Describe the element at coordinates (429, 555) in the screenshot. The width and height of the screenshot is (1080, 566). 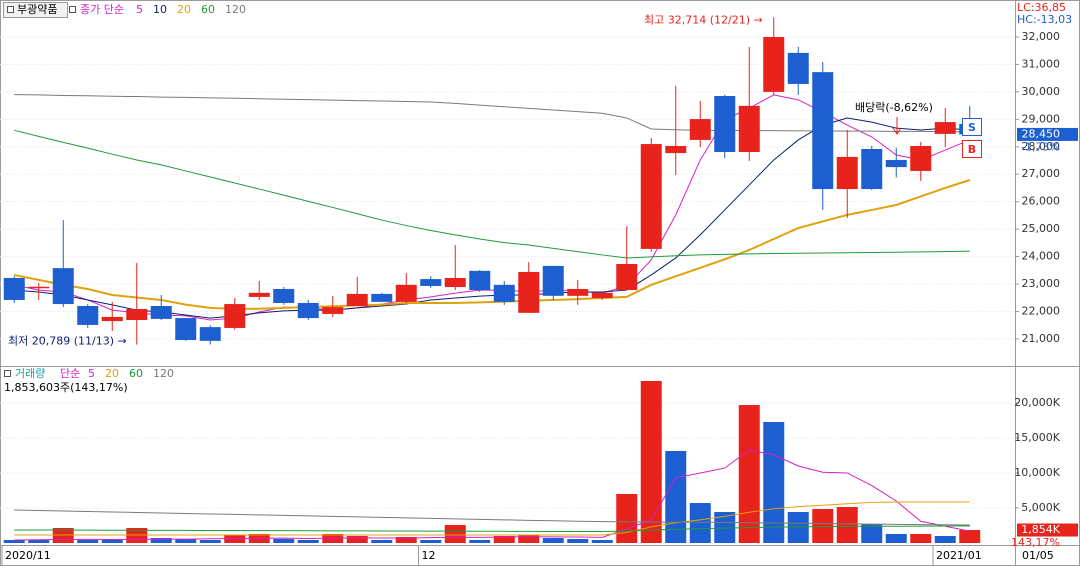
I see `x-tick-label: 12` at that location.